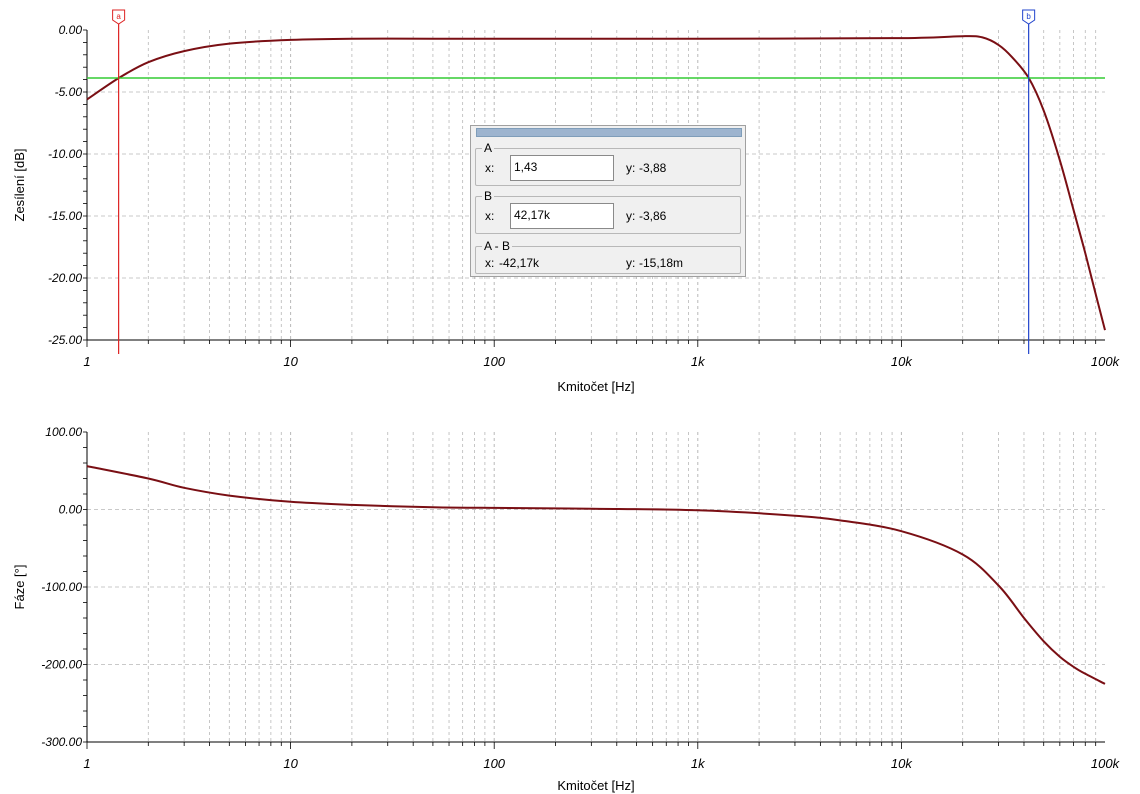 This screenshot has height=794, width=1140. What do you see at coordinates (65, 340) in the screenshot?
I see `gain-y-tick-label: -25.00` at bounding box center [65, 340].